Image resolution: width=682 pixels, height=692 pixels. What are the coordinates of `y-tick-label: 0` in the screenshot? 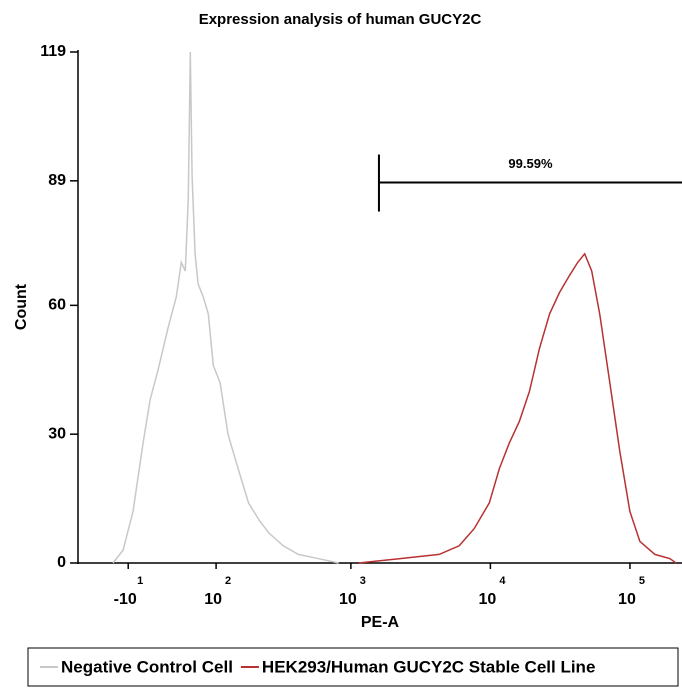 It's located at (61, 562).